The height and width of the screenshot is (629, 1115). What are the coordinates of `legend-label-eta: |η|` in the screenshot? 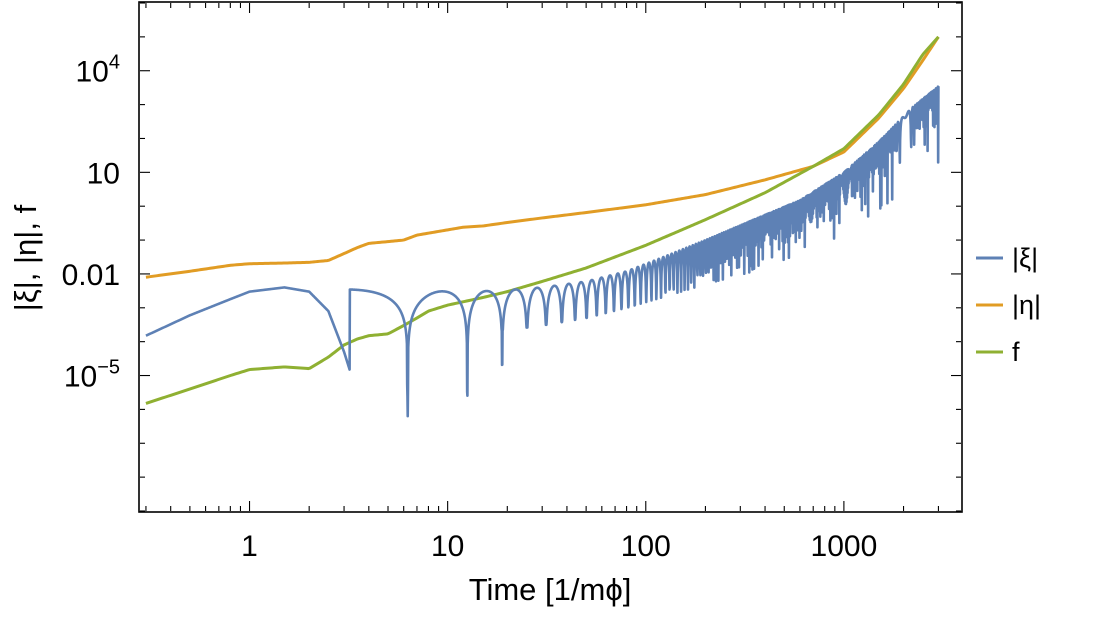 It's located at (1026, 305).